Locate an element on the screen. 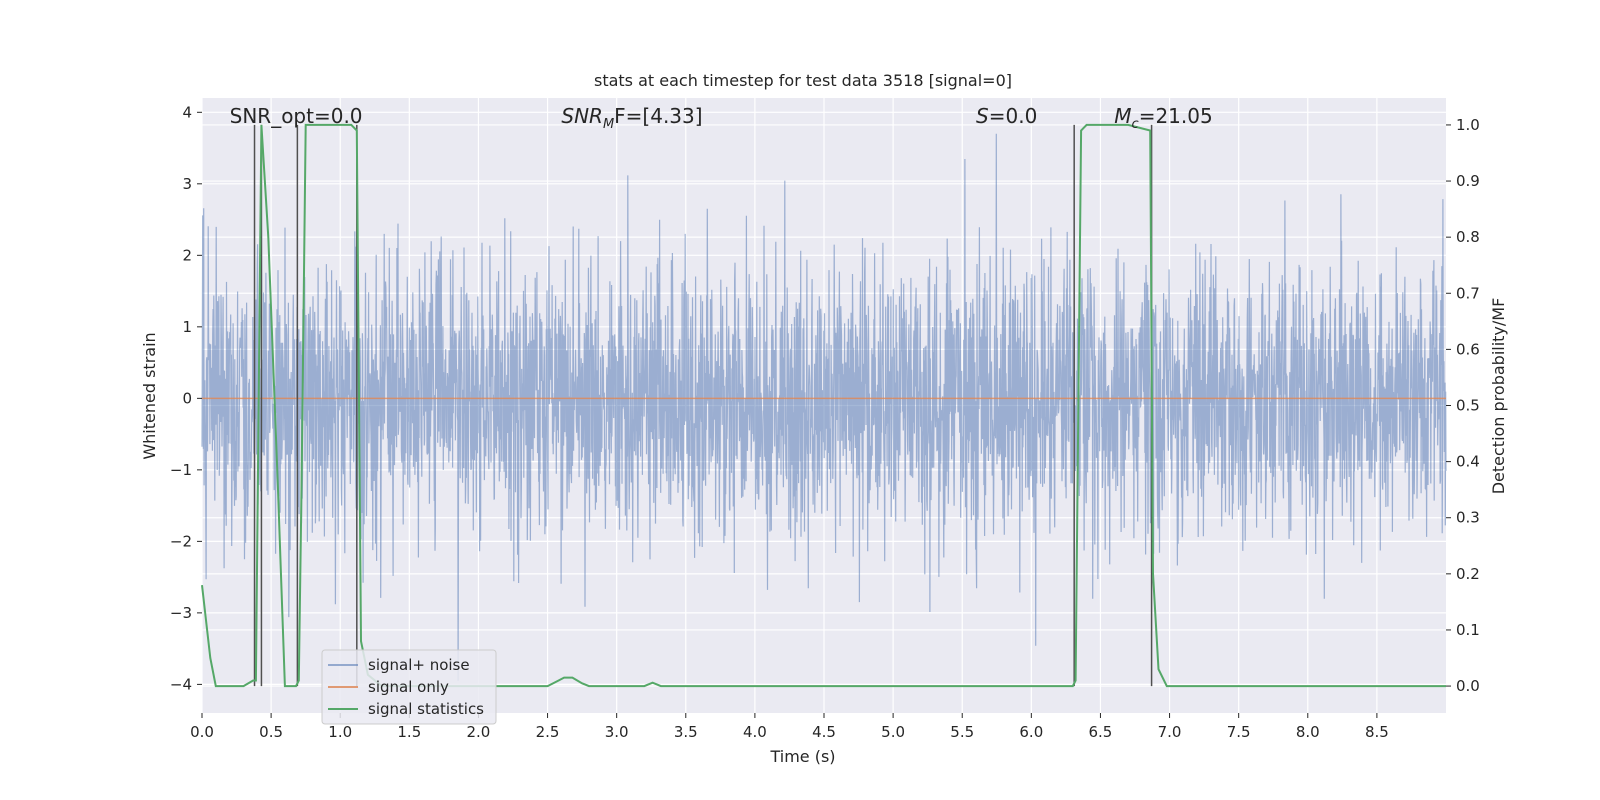 The image size is (1600, 800). annotation-1: SNR_opt=0.0 is located at coordinates (296, 116).